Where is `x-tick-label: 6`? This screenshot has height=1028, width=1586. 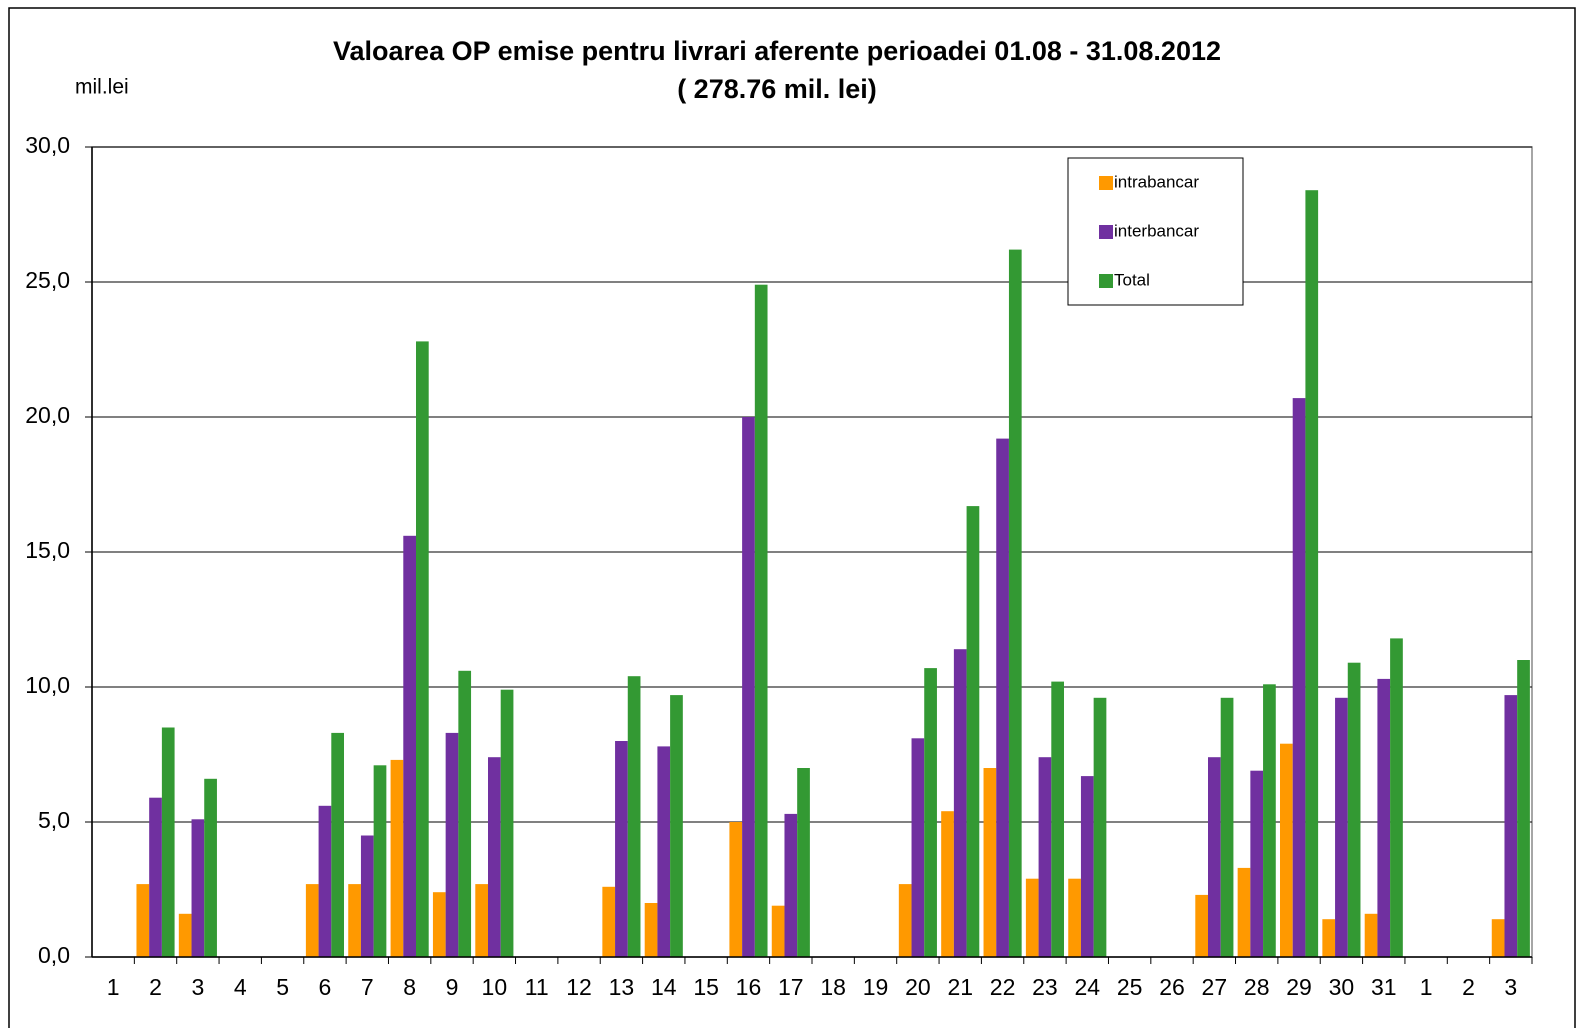
x-tick-label: 6 is located at coordinates (325, 987).